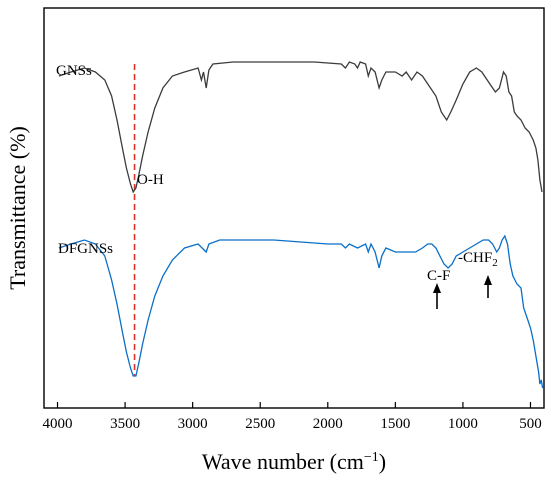 The height and width of the screenshot is (482, 550). I want to click on y-axis-title: Transmittance (%), so click(17, 208).